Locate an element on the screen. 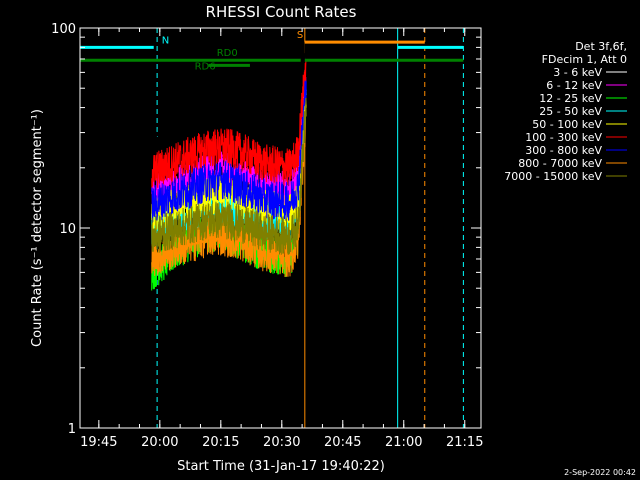 Image resolution: width=640 pixels, height=480 pixels. y-tick-label-0: 1 is located at coordinates (72, 429).